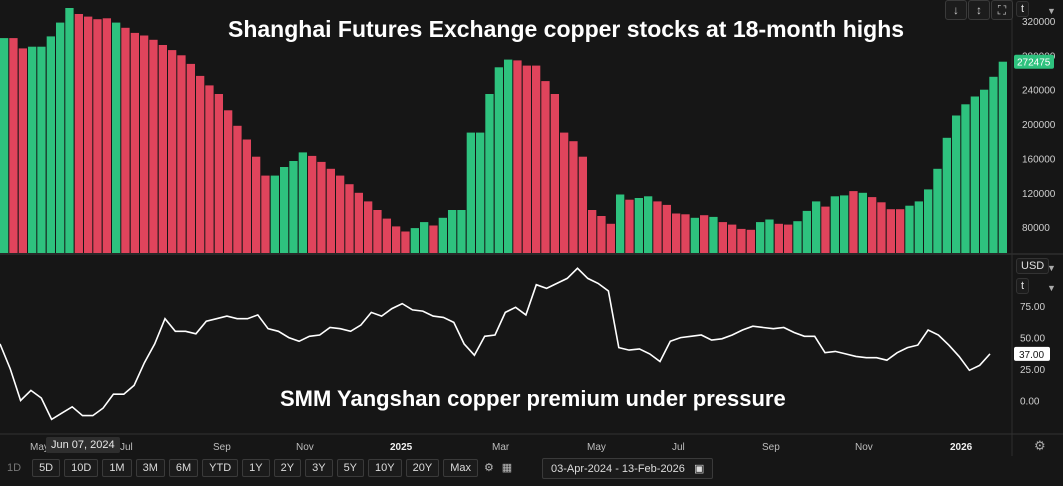  Describe the element at coordinates (1039, 194) in the screenshot. I see `y-tick-label: 120000` at that location.